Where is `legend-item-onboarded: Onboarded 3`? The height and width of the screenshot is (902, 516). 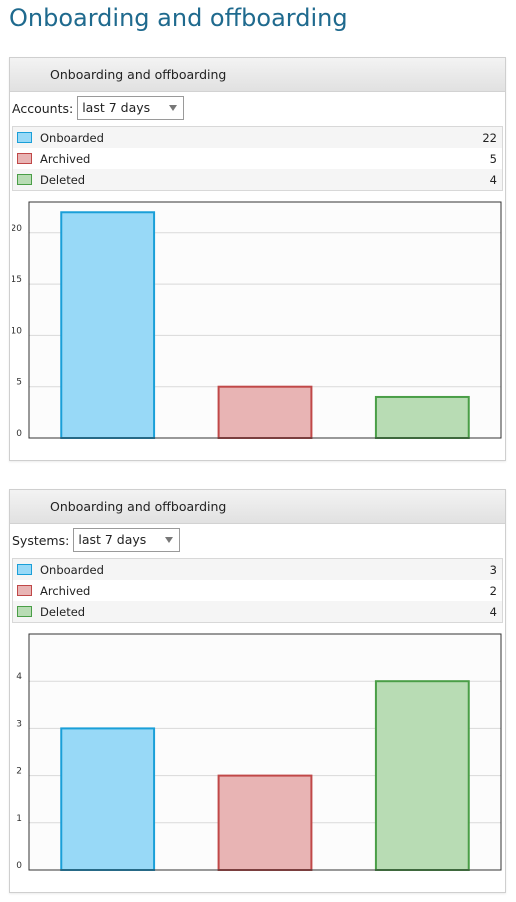
legend-item-onboarded: Onboarded 3 is located at coordinates (257, 569).